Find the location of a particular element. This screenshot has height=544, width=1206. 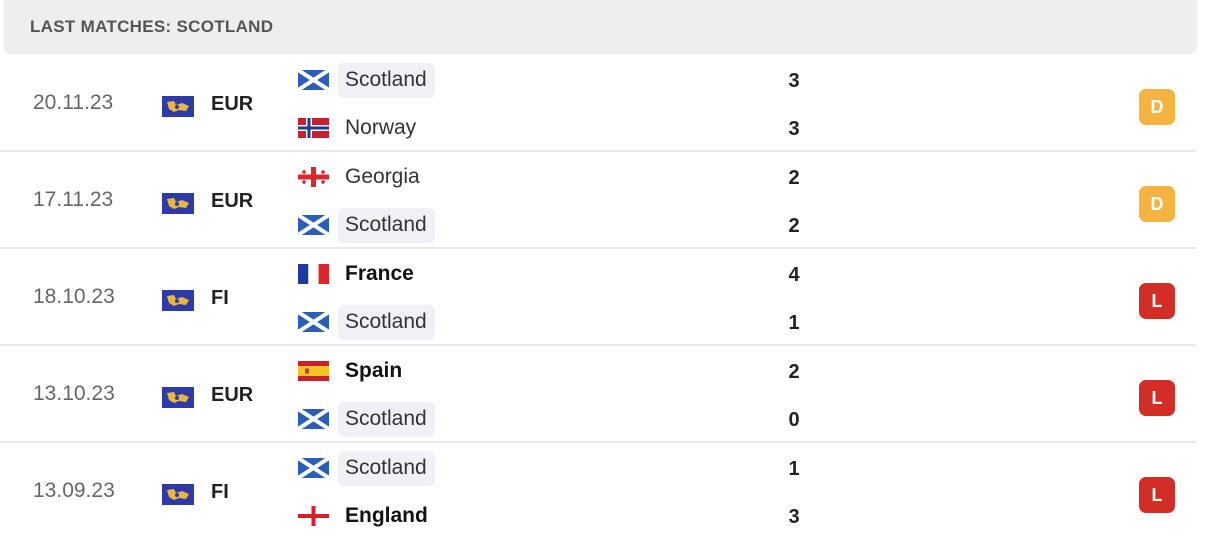

home-score: 4 is located at coordinates (794, 275).